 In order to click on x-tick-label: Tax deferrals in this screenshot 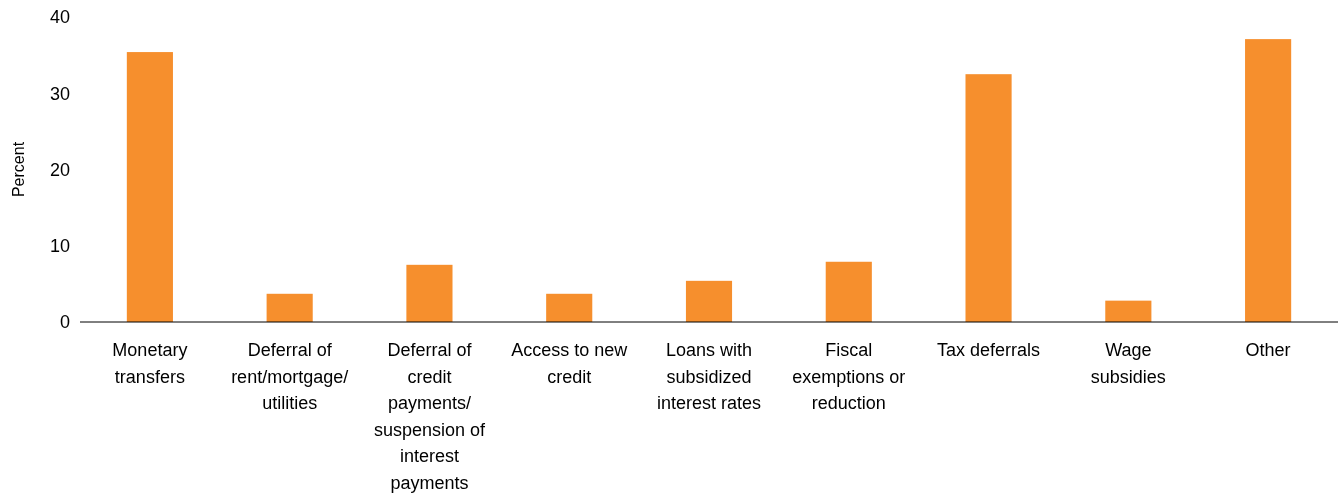, I will do `click(989, 350)`.